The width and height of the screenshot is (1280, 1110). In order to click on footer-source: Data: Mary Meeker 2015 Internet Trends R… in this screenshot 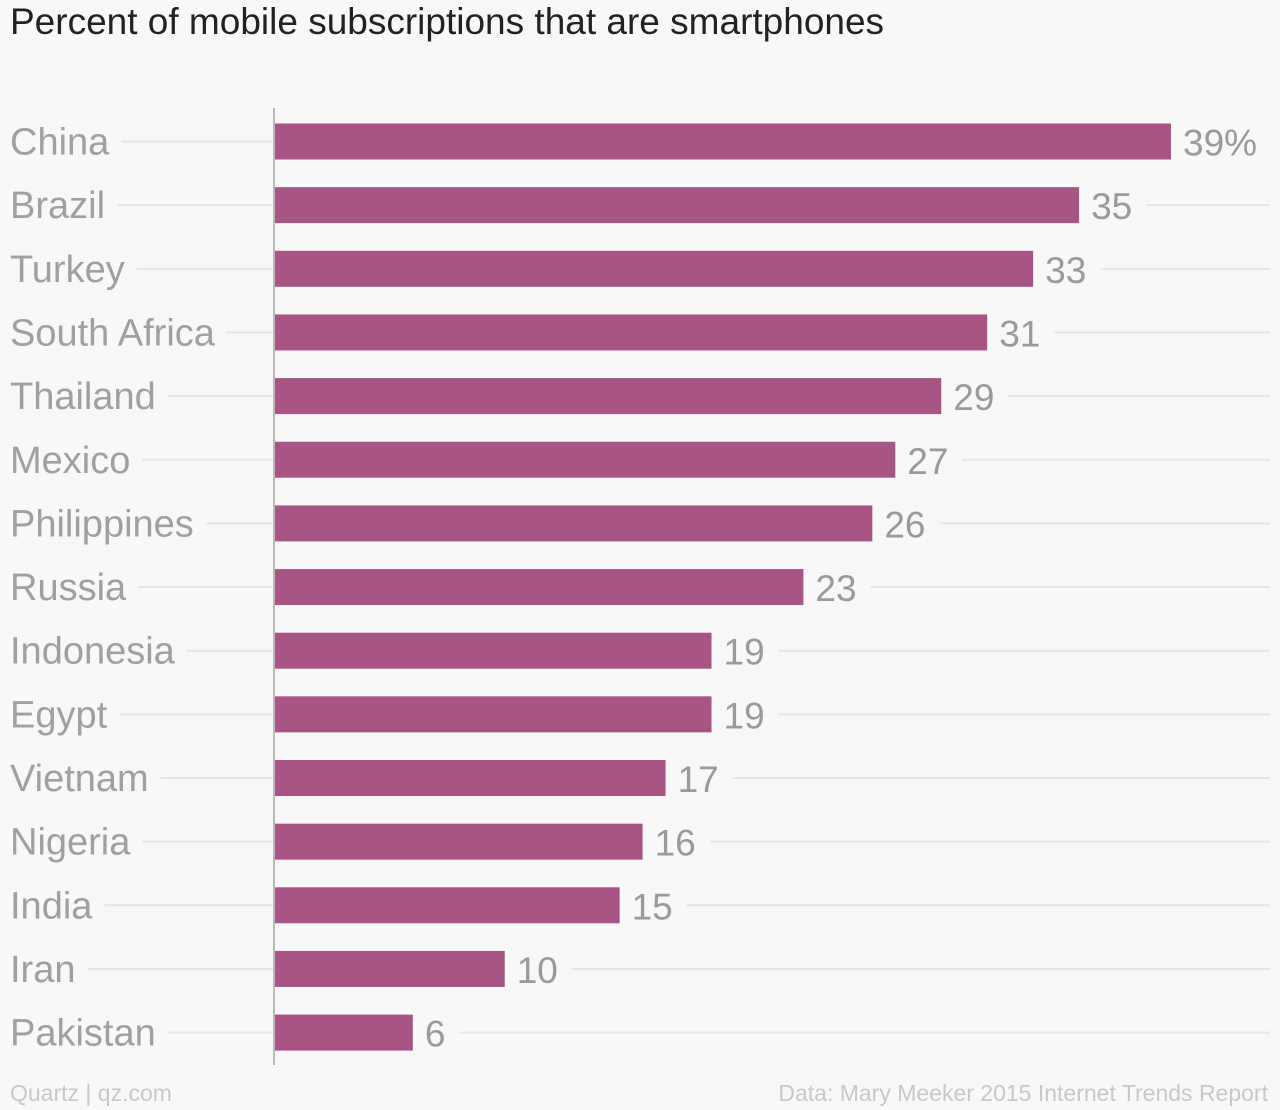, I will do `click(1023, 1093)`.